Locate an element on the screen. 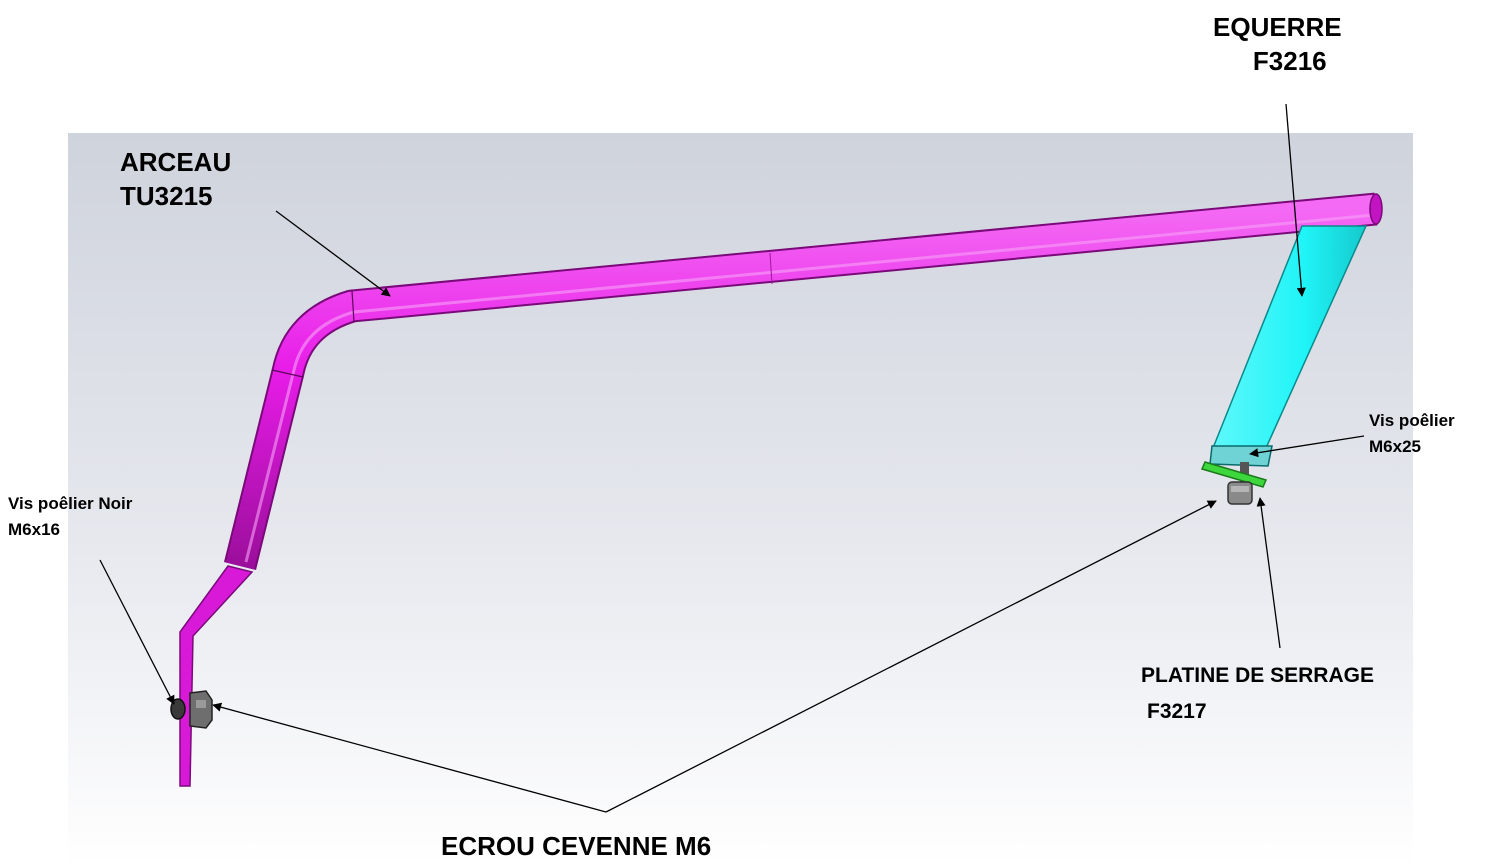  label-equerre: EQUERRE F3216 is located at coordinates (1277, 44).